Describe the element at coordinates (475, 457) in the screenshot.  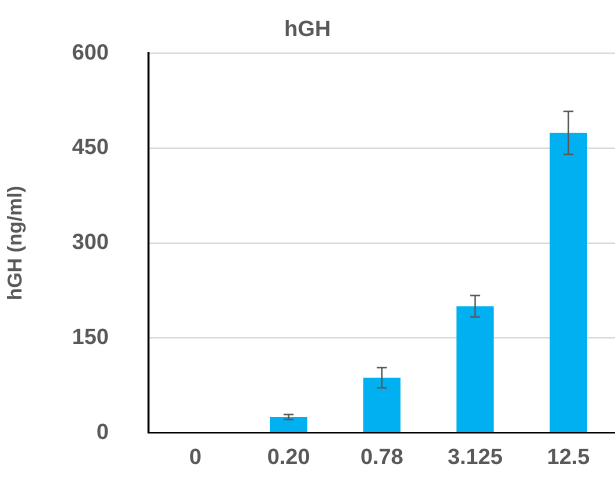
I see `x-tick-label: 3.125` at that location.